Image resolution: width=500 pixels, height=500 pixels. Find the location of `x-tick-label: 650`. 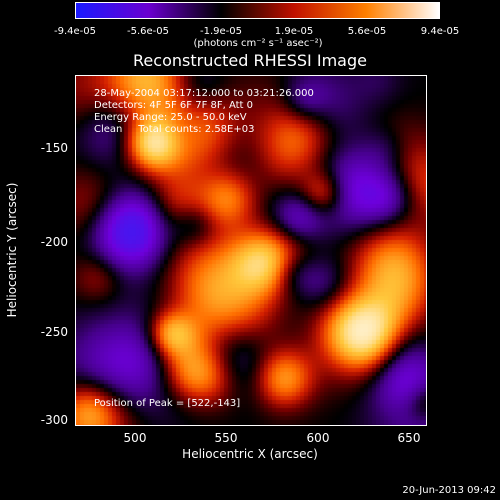

x-tick-label: 650 is located at coordinates (409, 438).